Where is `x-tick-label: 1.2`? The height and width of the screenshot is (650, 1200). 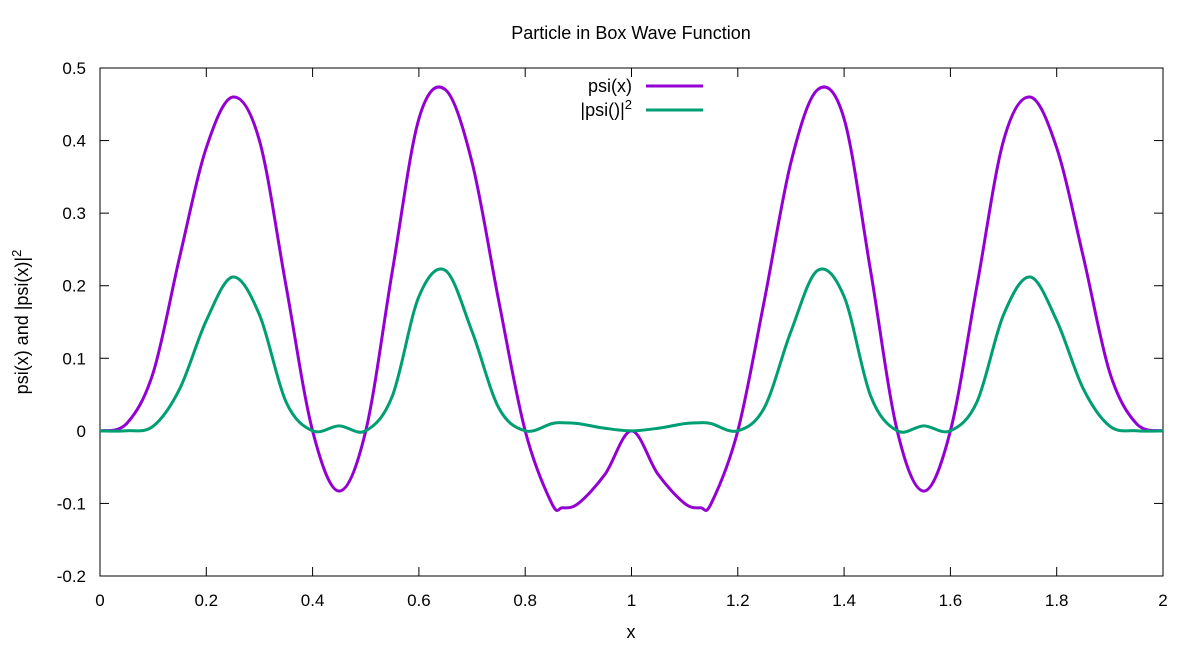 x-tick-label: 1.2 is located at coordinates (738, 600).